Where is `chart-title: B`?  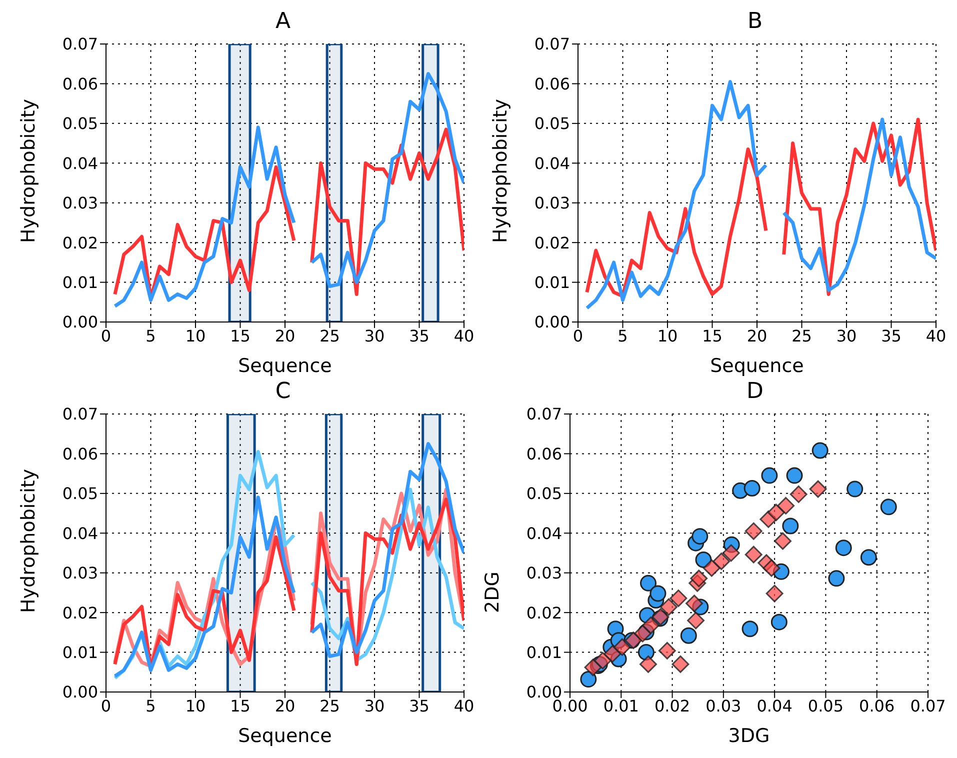 chart-title: B is located at coordinates (755, 22).